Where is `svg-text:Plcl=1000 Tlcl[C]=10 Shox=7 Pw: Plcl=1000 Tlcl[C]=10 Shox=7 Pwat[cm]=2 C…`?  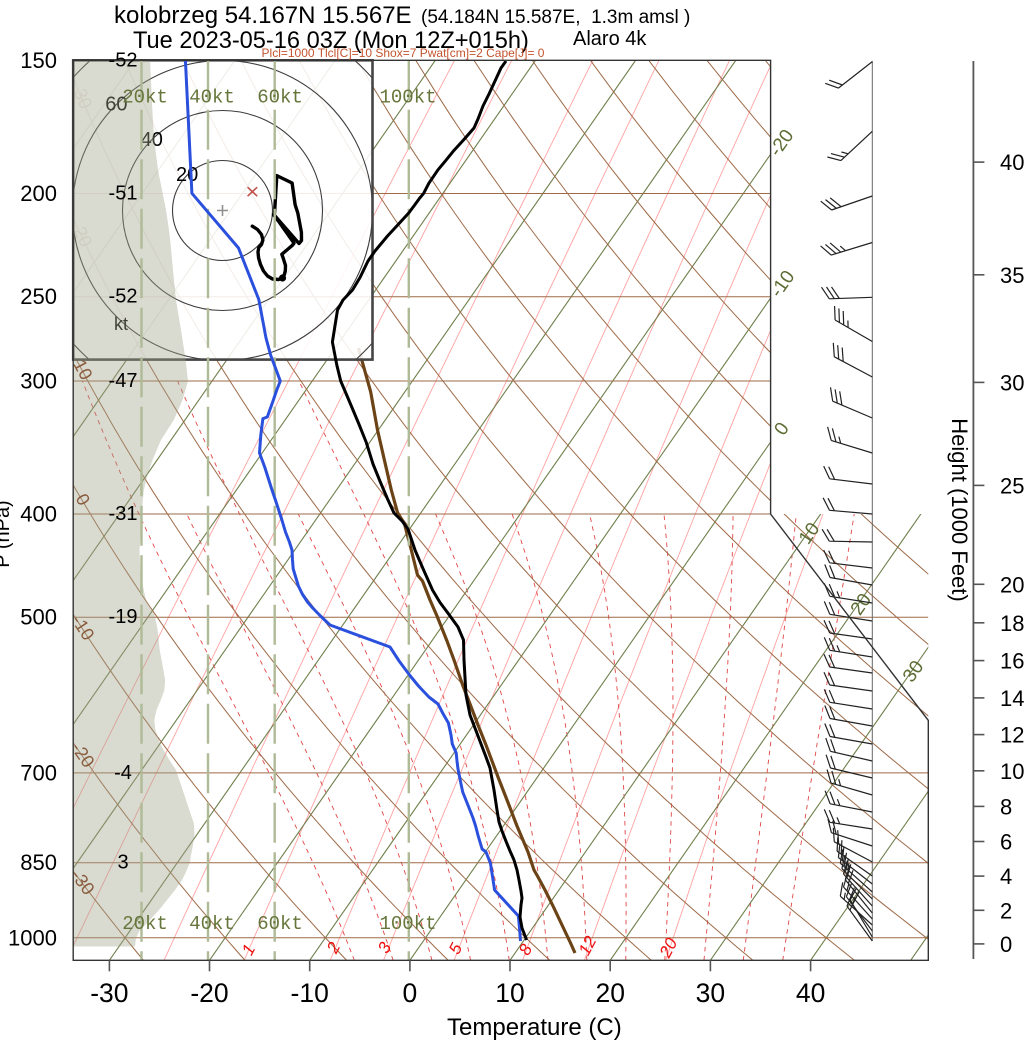 svg-text:Plcl=1000 Tlcl[C]=10 Shox=7 Pw: Plcl=1000 Tlcl[C]=10 Shox=7 Pwat[cm]=2 C… is located at coordinates (403, 53).